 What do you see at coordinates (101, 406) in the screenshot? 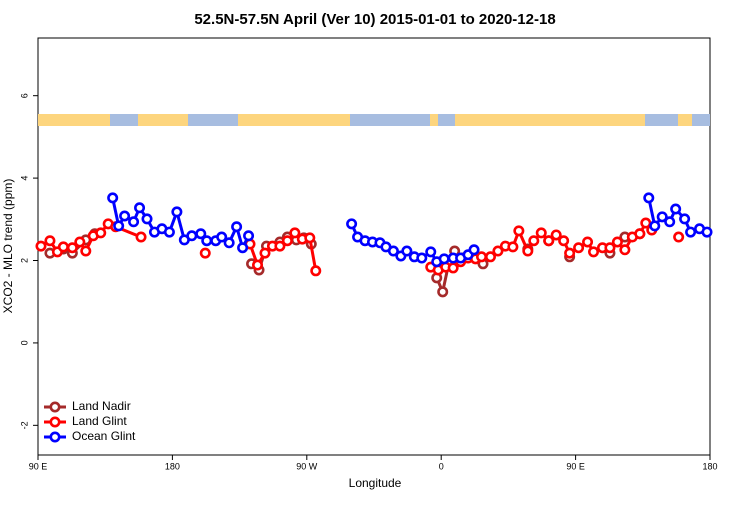
I see `legend-label: Land Nadir` at bounding box center [101, 406].